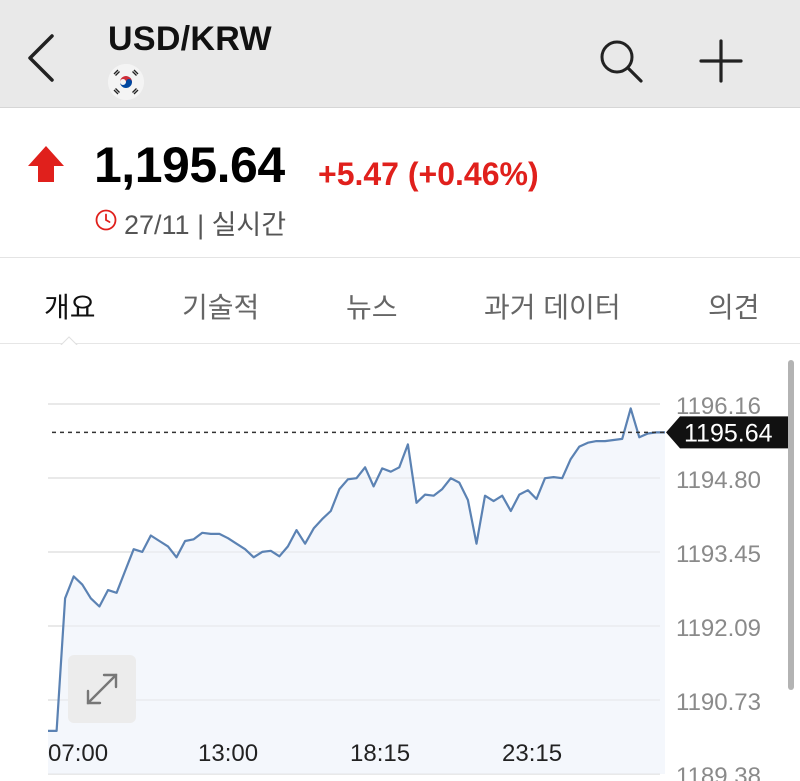 This screenshot has width=800, height=781. What do you see at coordinates (380, 753) in the screenshot?
I see `x-tick-label: 18:15` at bounding box center [380, 753].